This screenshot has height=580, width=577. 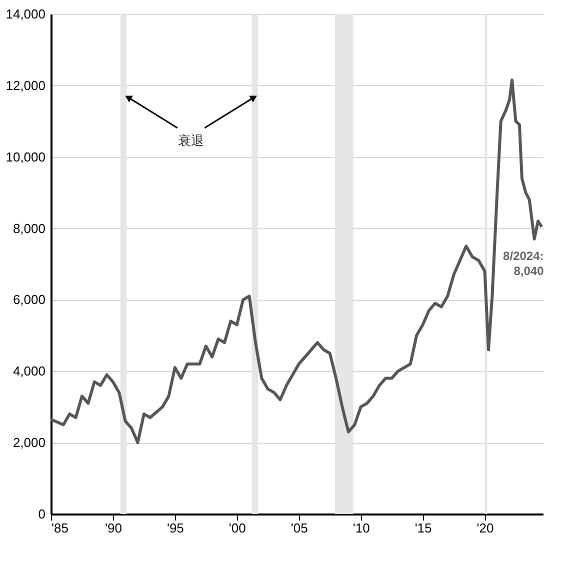 I want to click on y-tick-label: 12,000, so click(x=26, y=85).